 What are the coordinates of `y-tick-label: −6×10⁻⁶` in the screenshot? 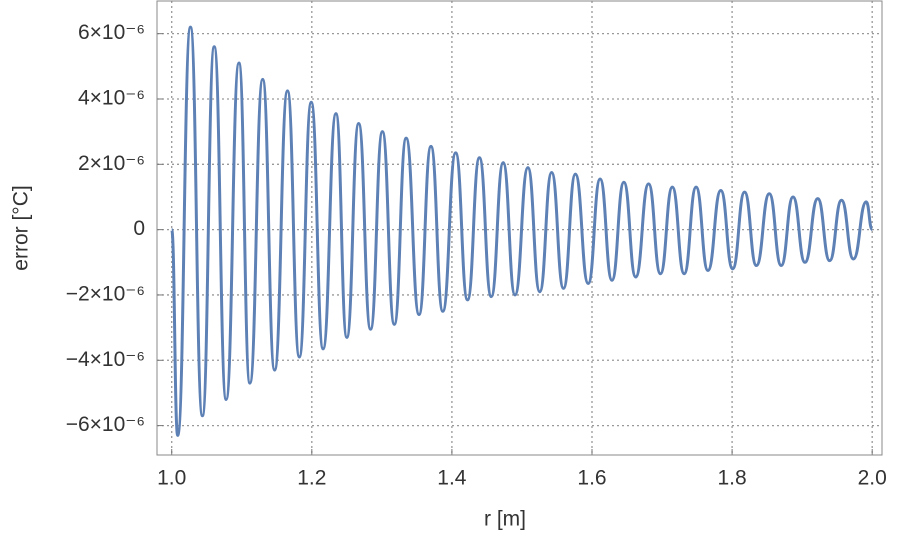 It's located at (105, 424).